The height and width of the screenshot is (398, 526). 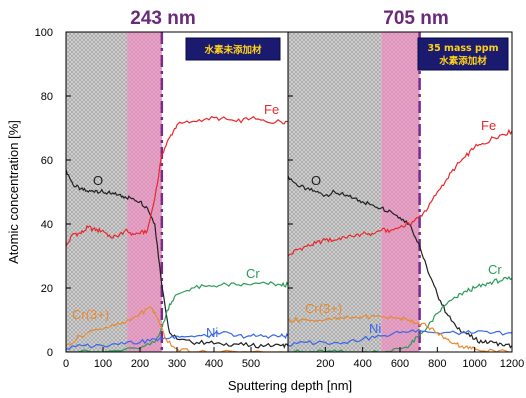 What do you see at coordinates (400, 364) in the screenshot?
I see `x-tick-label: 600` at bounding box center [400, 364].